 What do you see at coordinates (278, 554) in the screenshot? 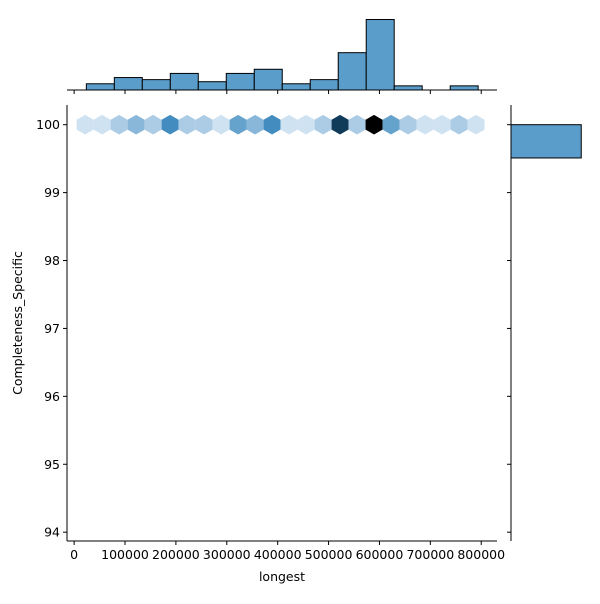
I see `x-tick-label: 400000` at bounding box center [278, 554].